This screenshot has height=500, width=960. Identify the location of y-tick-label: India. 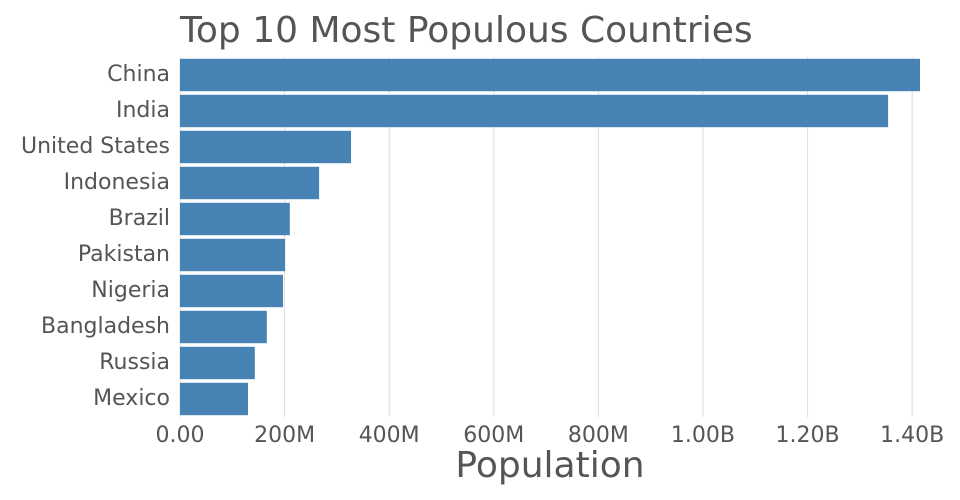
(143, 110).